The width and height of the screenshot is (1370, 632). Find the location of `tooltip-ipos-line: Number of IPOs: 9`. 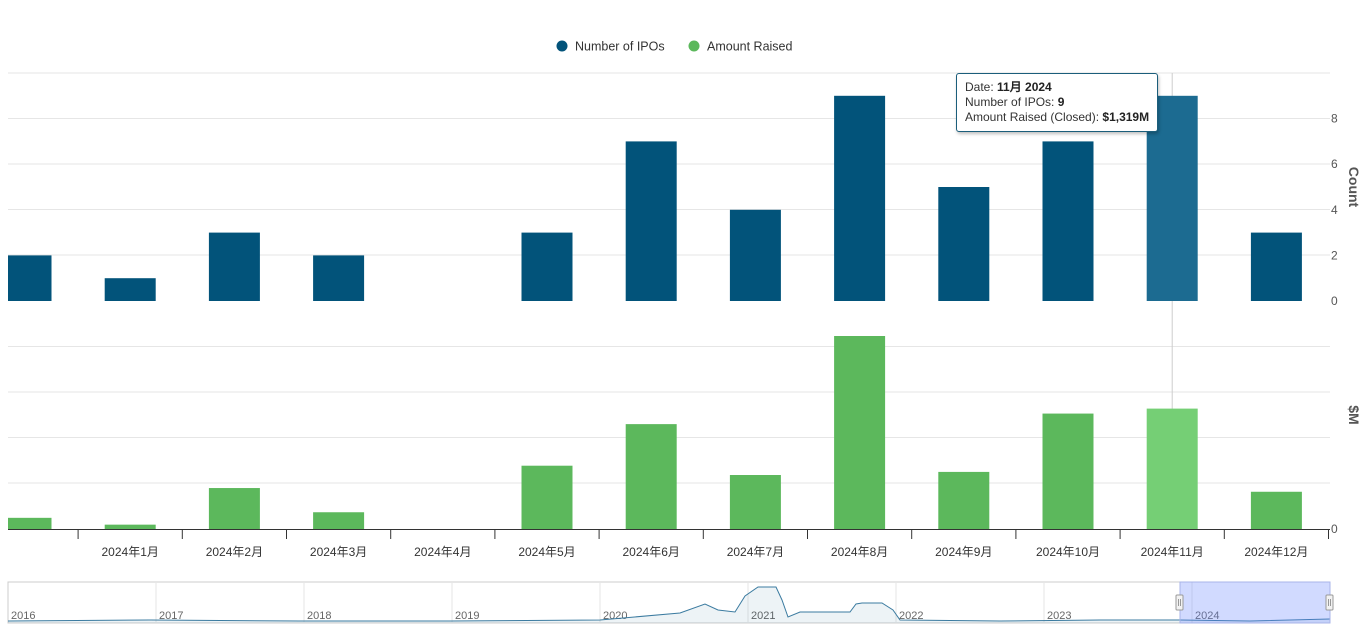

tooltip-ipos-line: Number of IPOs: 9 is located at coordinates (1057, 102).